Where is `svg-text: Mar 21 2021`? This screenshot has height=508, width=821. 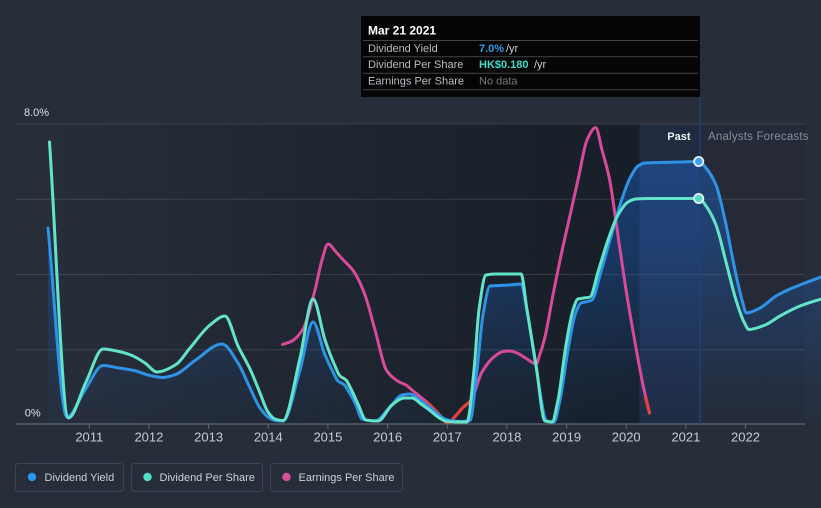 svg-text: Mar 21 2021 is located at coordinates (402, 31).